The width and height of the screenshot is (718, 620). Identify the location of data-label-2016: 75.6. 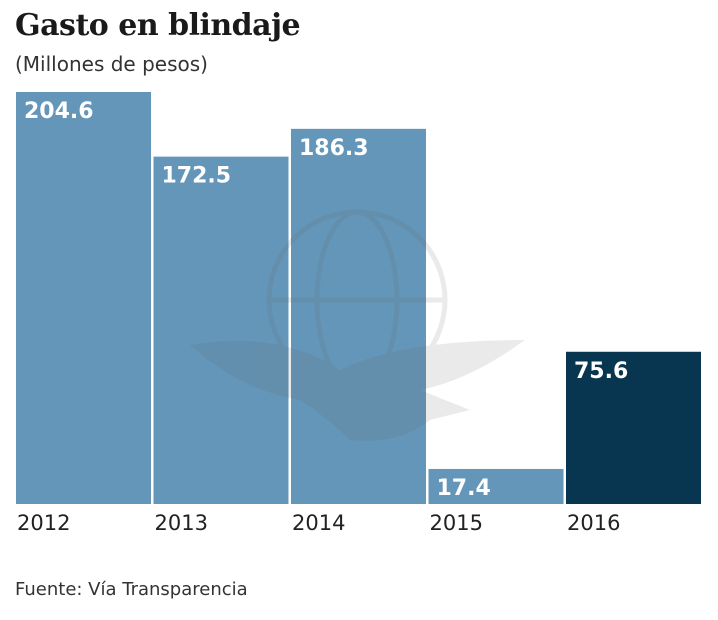
(601, 371).